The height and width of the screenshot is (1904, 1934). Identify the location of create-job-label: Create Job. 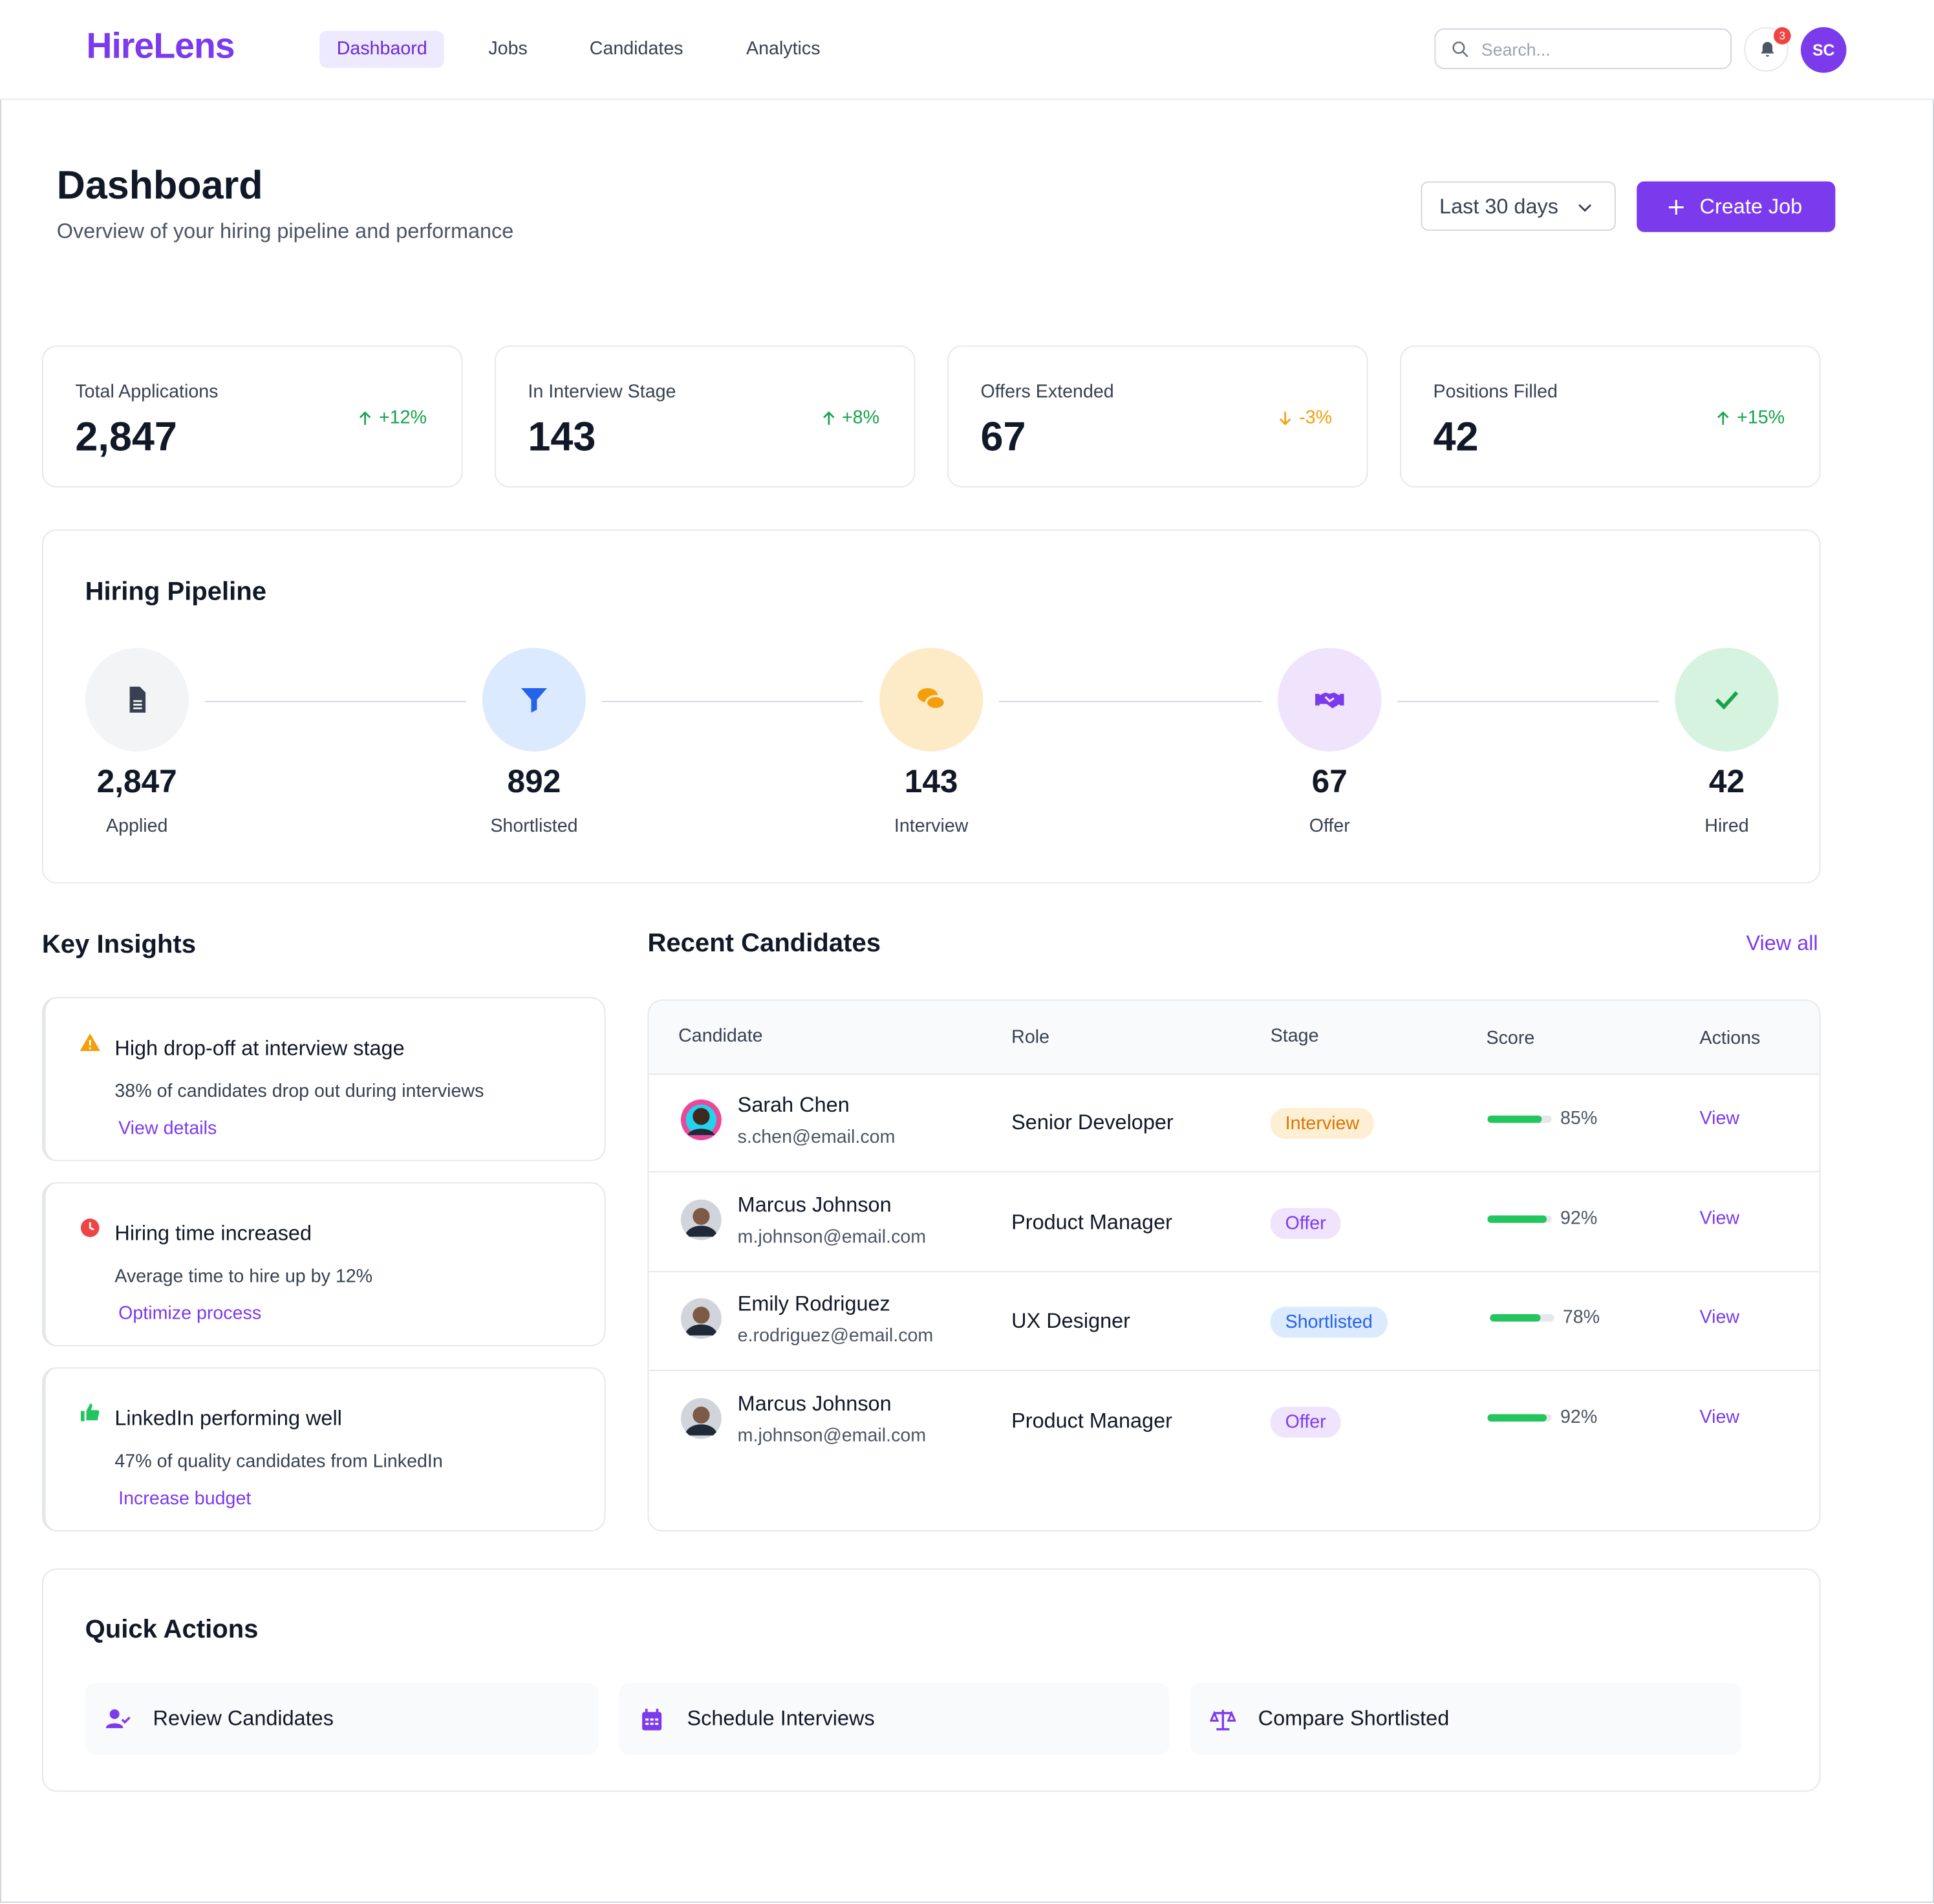
(1751, 207).